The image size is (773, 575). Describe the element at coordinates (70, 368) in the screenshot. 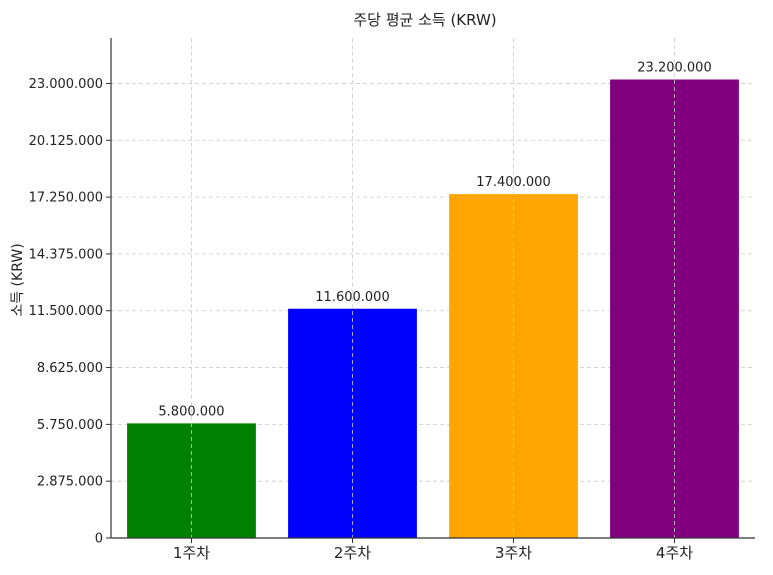

I see `y-tick-label: 8.625.000` at that location.